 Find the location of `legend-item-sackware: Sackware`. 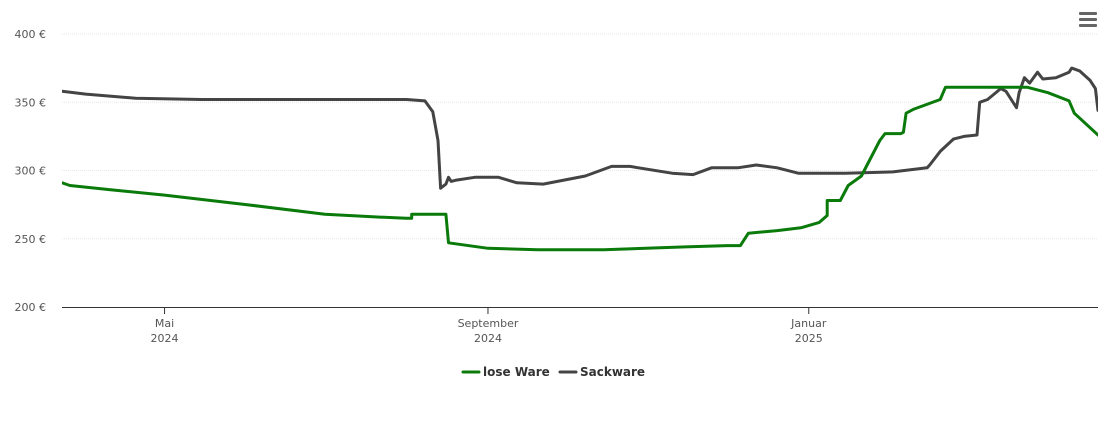

legend-item-sackware: Sackware is located at coordinates (601, 372).